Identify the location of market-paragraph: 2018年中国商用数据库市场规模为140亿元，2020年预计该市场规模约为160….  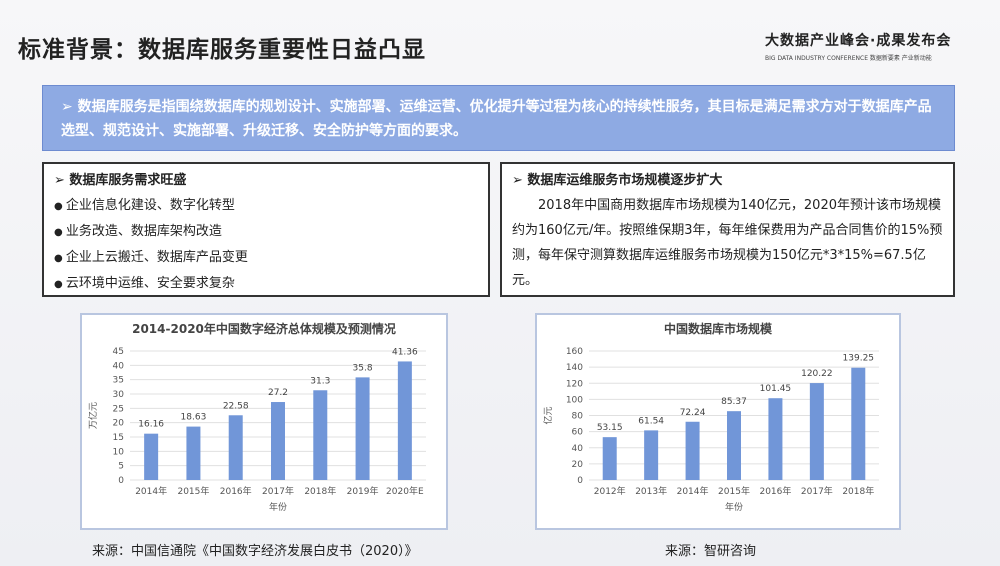
(727, 243).